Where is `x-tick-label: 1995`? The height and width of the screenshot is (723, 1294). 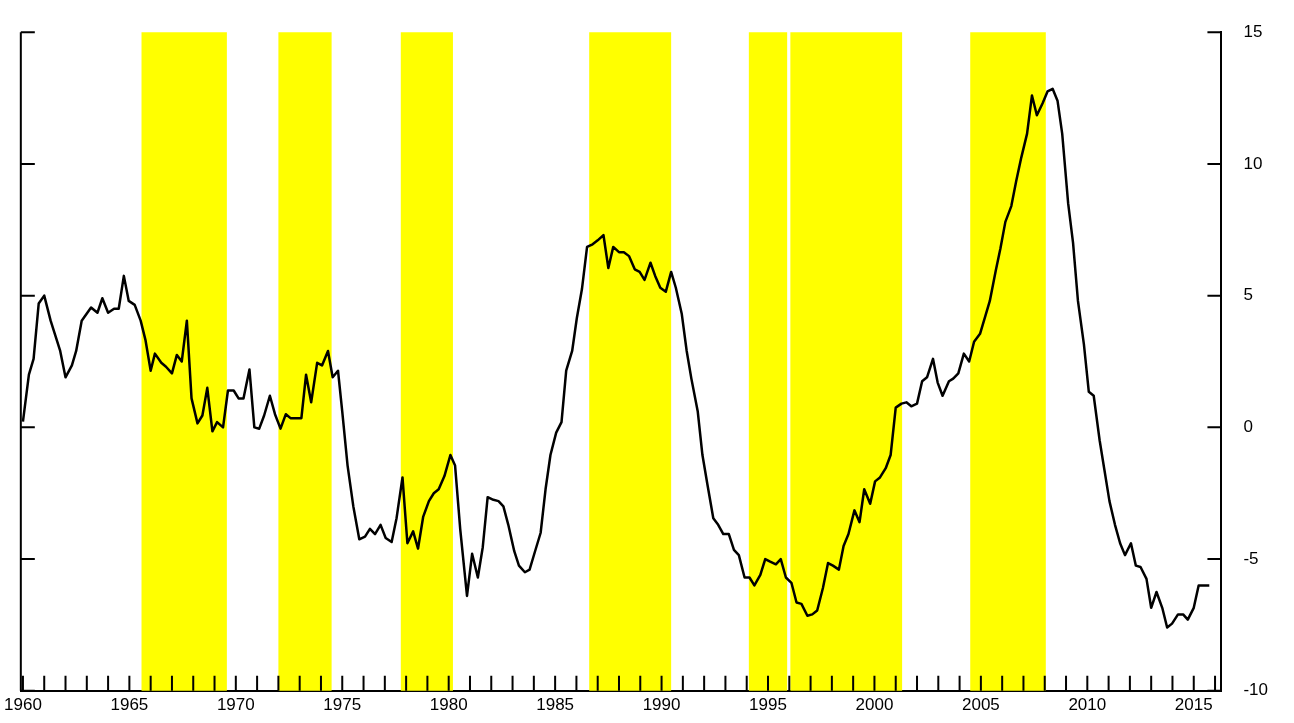 x-tick-label: 1995 is located at coordinates (768, 704).